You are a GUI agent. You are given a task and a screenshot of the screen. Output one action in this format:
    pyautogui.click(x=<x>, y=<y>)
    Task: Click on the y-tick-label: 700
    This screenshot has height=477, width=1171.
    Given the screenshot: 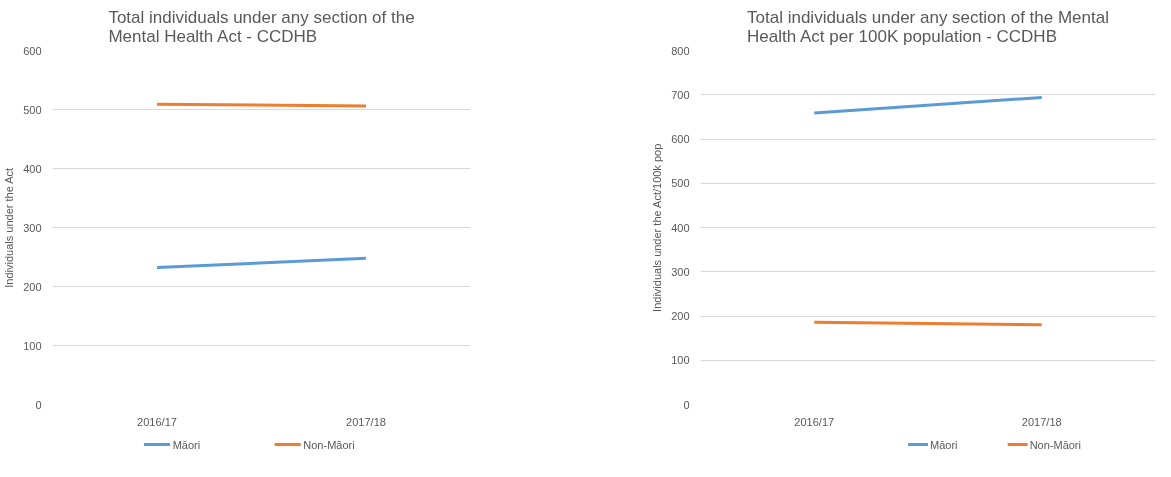 What is the action you would take?
    pyautogui.click(x=680, y=94)
    